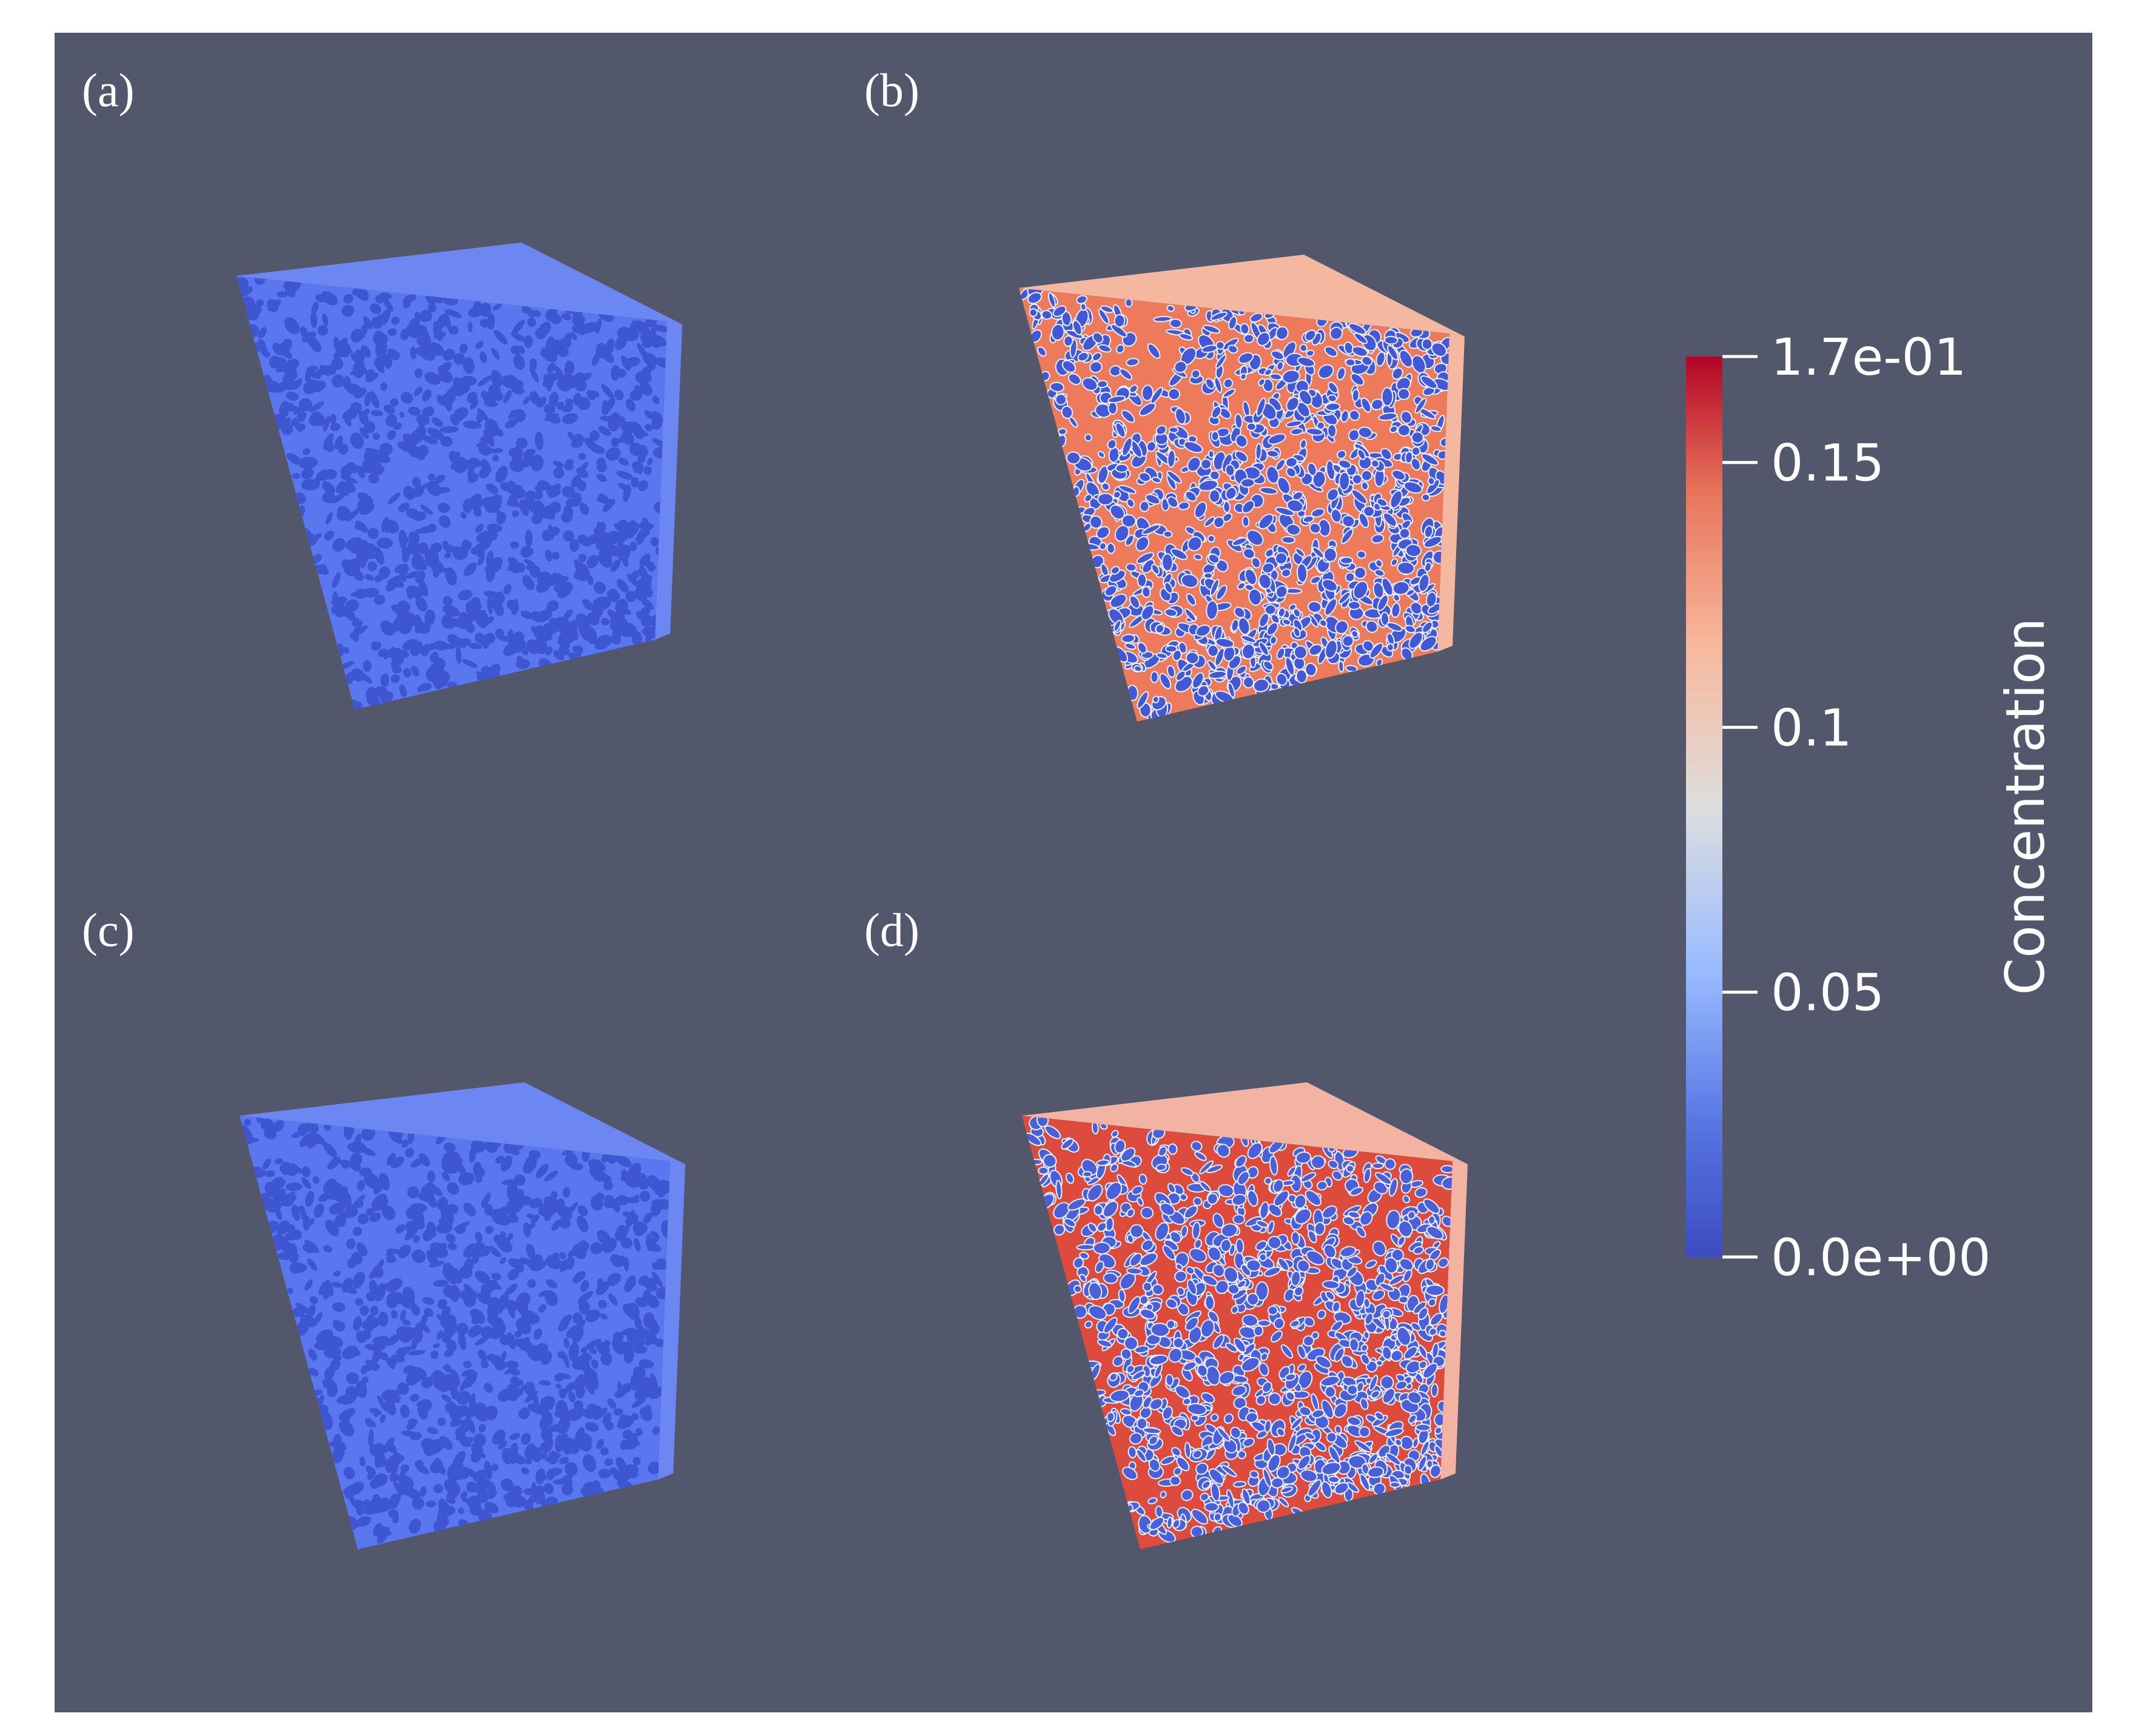 The height and width of the screenshot is (1736, 2136). What do you see at coordinates (1881, 1257) in the screenshot?
I see `colorbar-tick-label: 0.0e+00` at bounding box center [1881, 1257].